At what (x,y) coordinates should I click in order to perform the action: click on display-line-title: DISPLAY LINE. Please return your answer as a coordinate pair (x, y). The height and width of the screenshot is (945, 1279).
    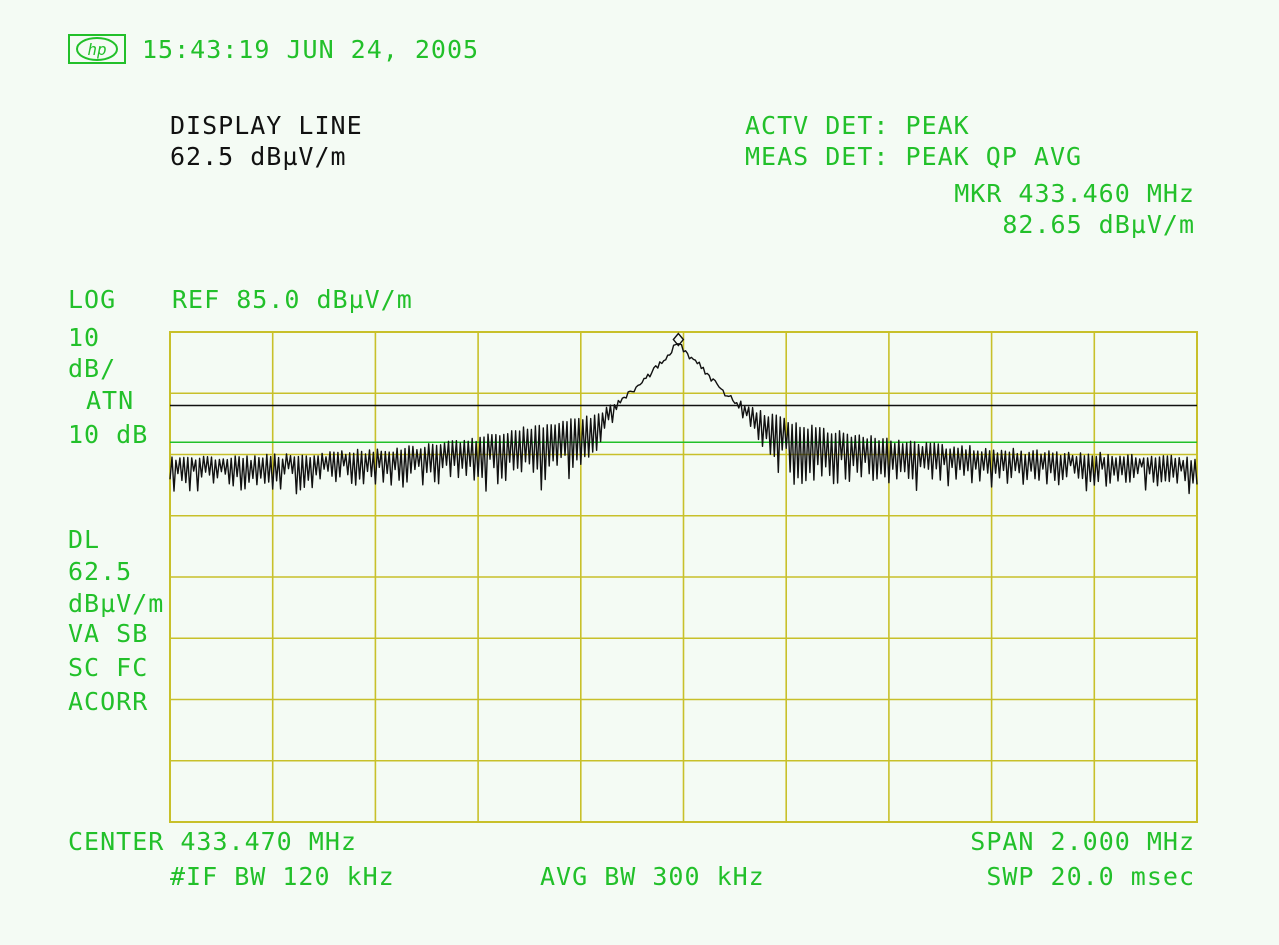
    Looking at the image, I should click on (266, 125).